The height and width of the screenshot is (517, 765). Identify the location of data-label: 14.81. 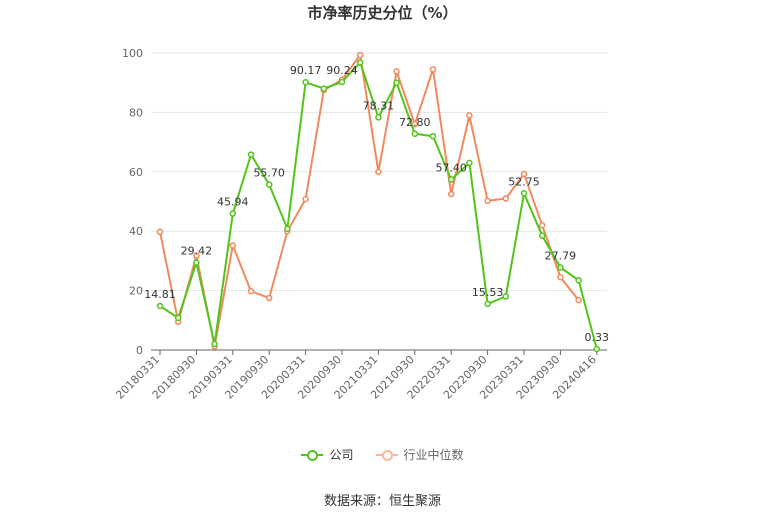
(160, 294).